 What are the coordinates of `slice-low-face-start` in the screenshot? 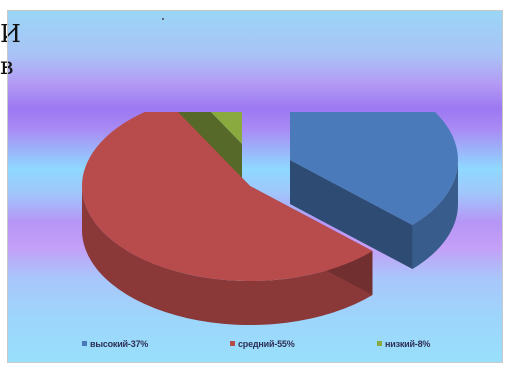 It's located at (205, 150).